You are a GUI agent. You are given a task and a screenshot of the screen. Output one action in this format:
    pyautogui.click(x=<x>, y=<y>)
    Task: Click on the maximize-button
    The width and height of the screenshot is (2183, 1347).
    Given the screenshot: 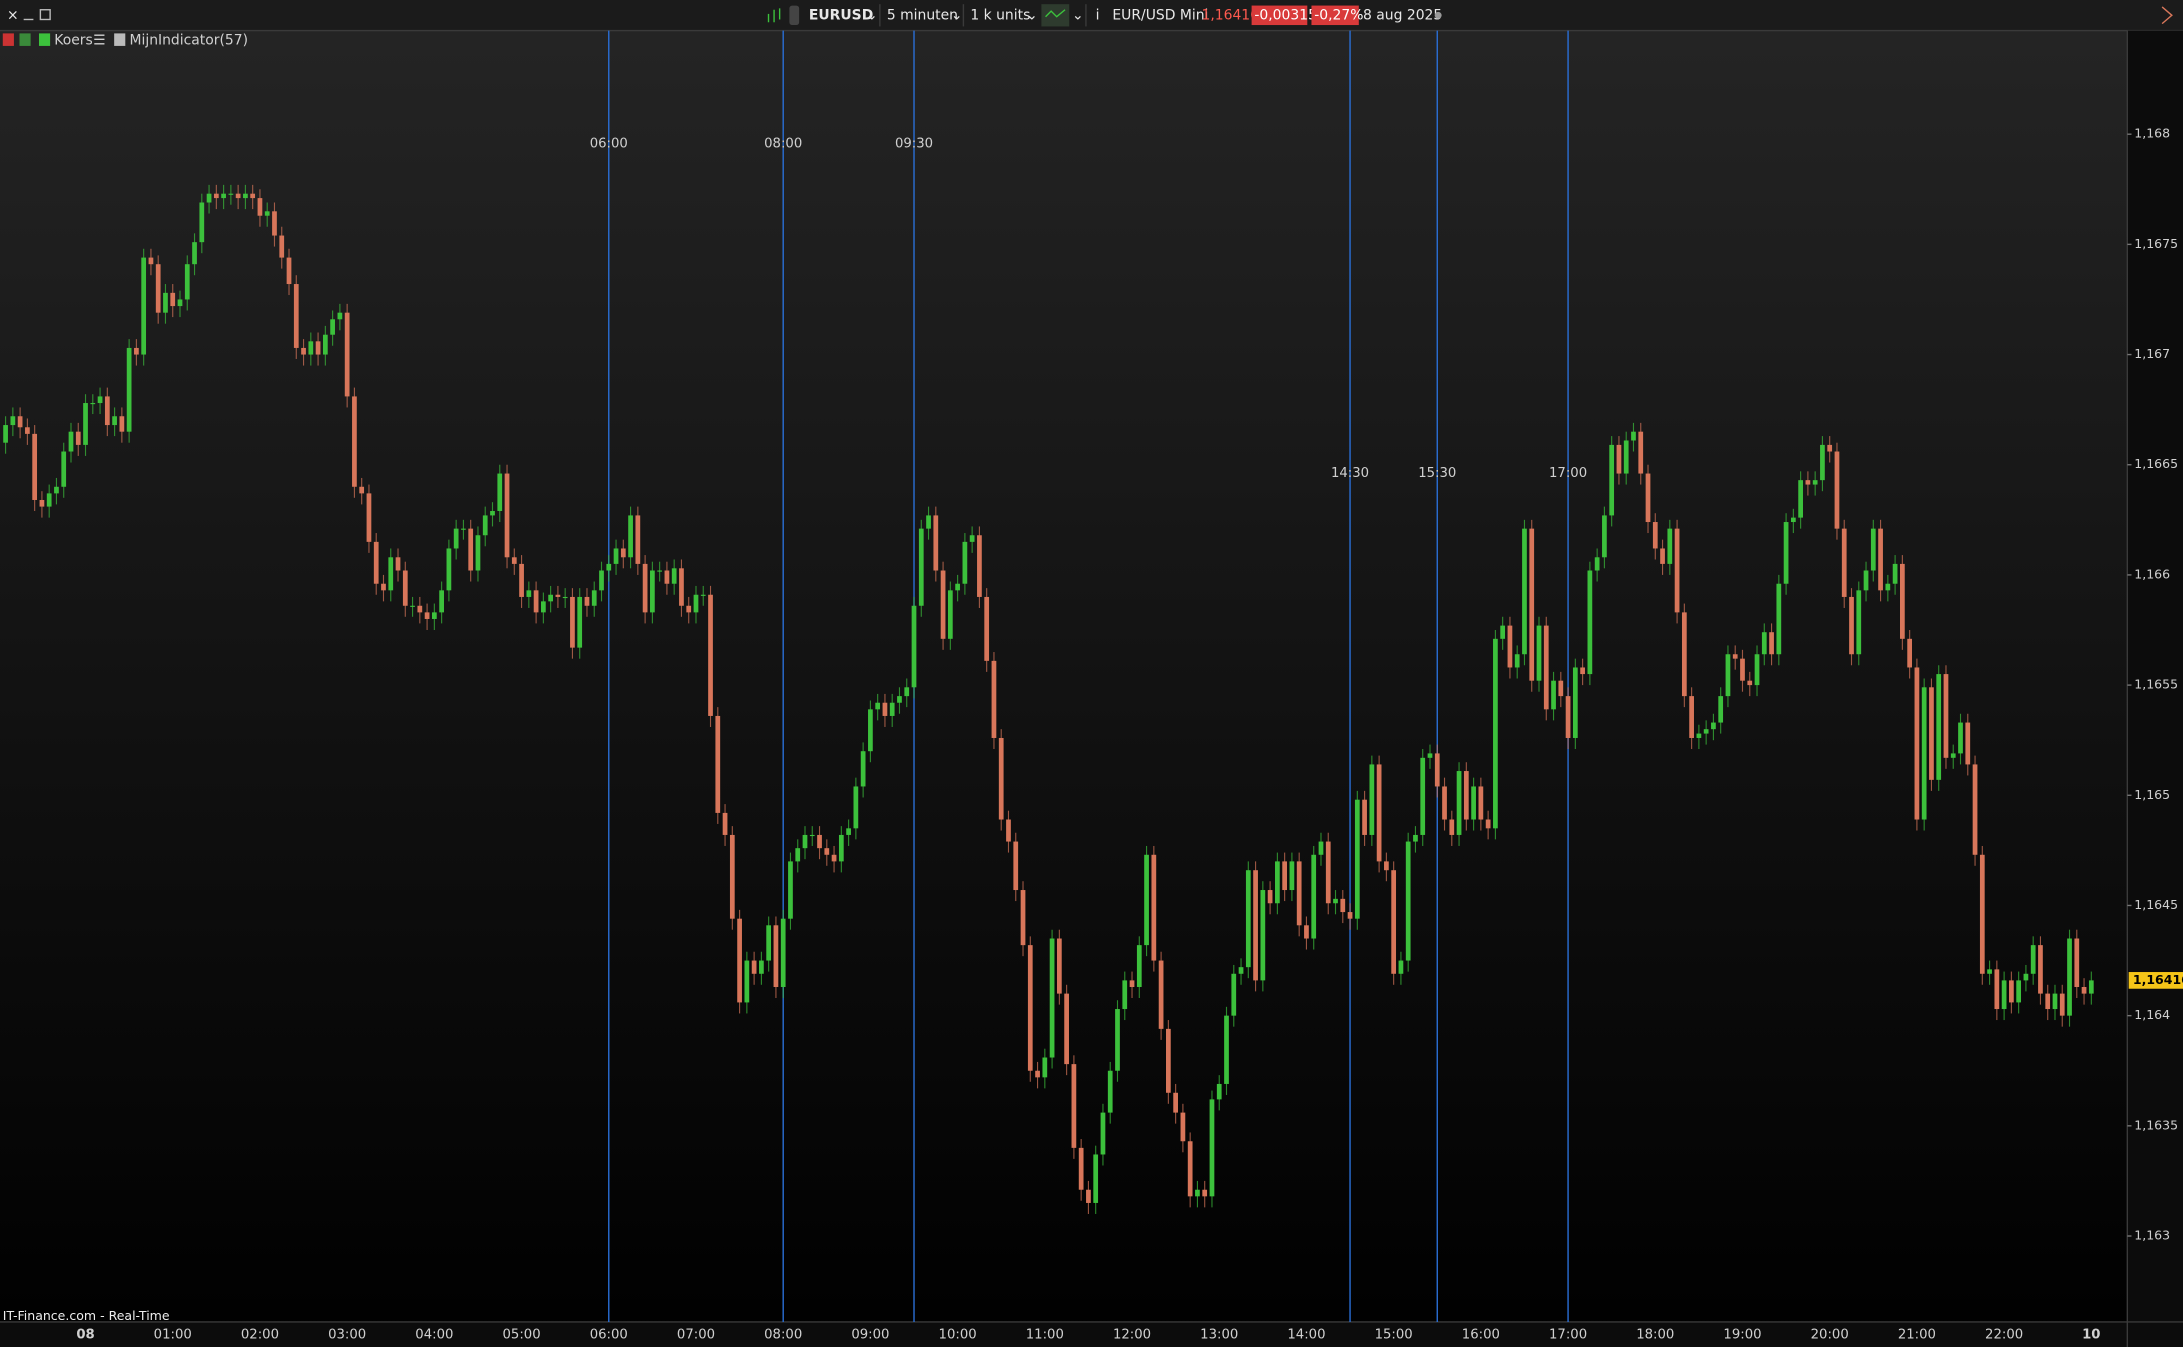 What is the action you would take?
    pyautogui.click(x=45, y=15)
    